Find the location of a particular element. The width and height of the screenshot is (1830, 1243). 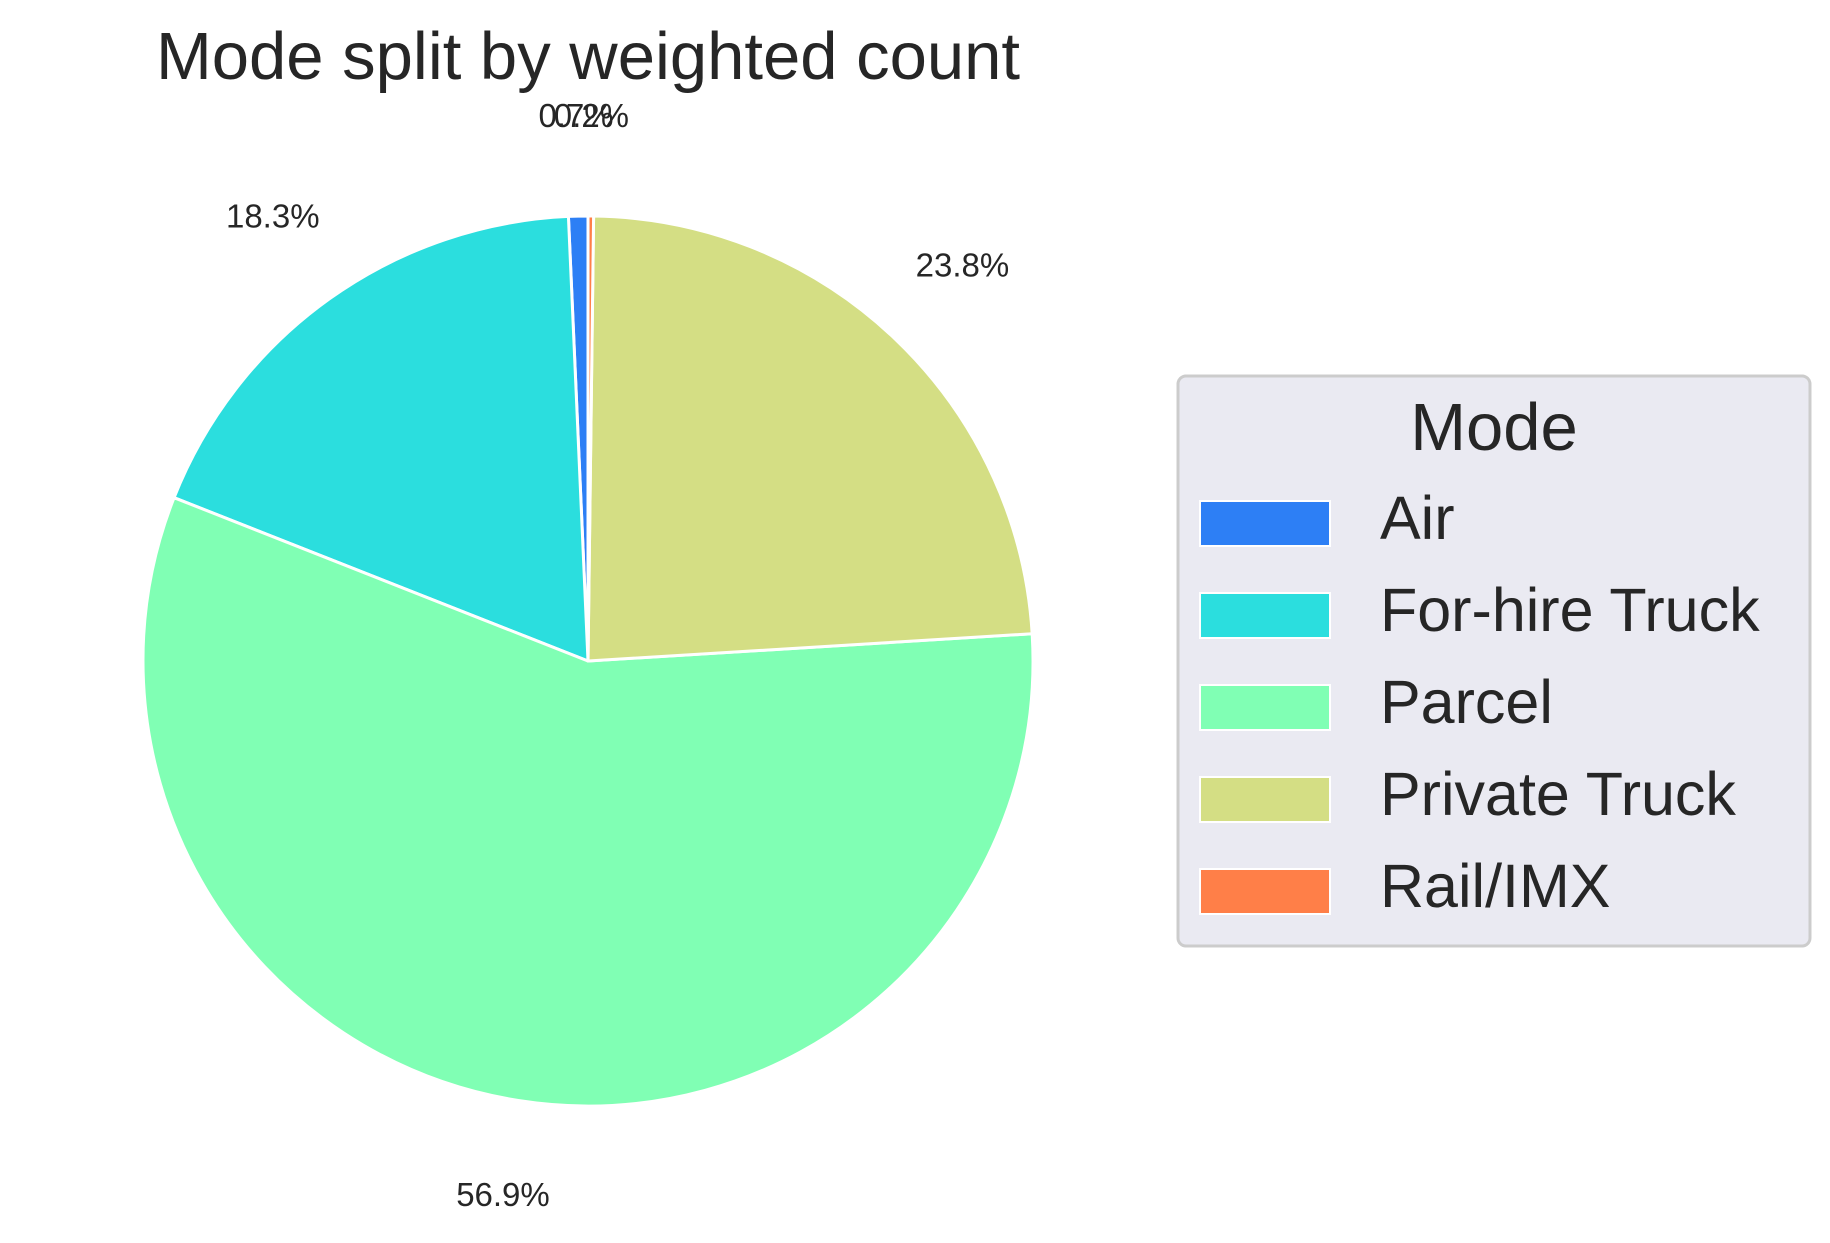

pie-slice-for-hire-truck is located at coordinates (381, 438).